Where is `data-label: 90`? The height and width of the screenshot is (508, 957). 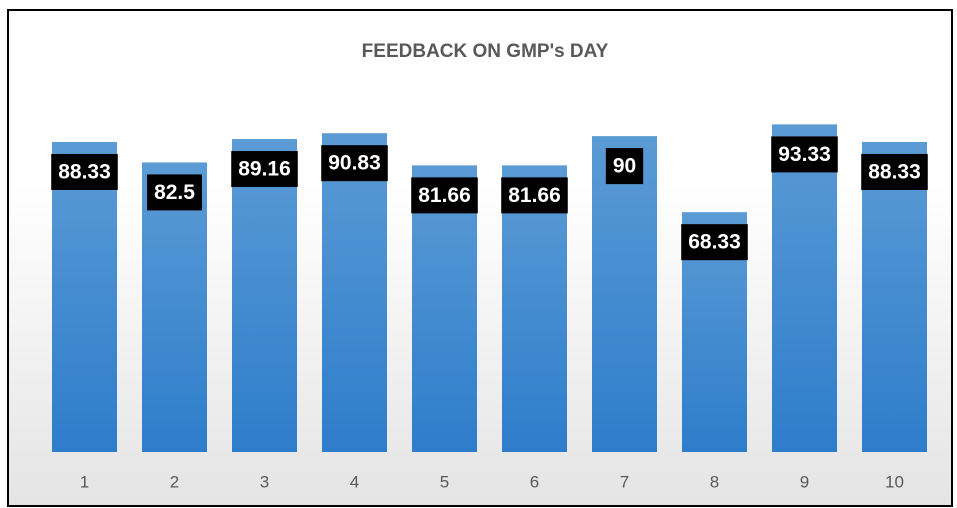
data-label: 90 is located at coordinates (624, 166).